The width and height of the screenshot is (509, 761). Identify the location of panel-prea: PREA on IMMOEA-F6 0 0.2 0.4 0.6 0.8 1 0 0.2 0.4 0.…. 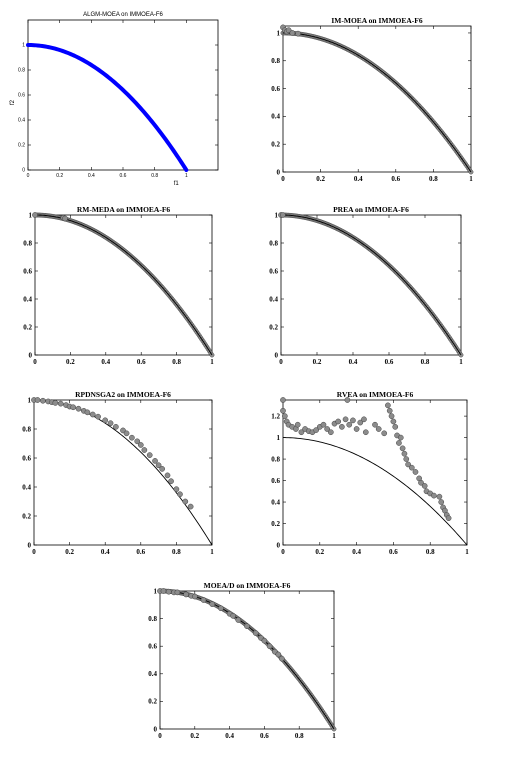
(366, 285).